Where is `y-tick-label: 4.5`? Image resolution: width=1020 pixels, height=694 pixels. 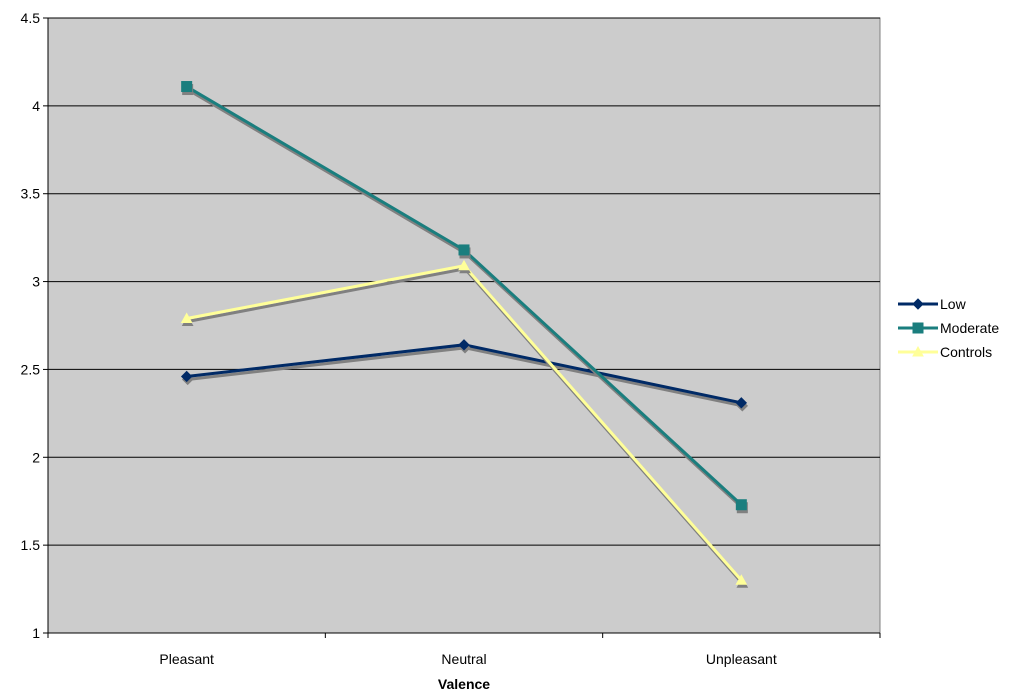 y-tick-label: 4.5 is located at coordinates (31, 18).